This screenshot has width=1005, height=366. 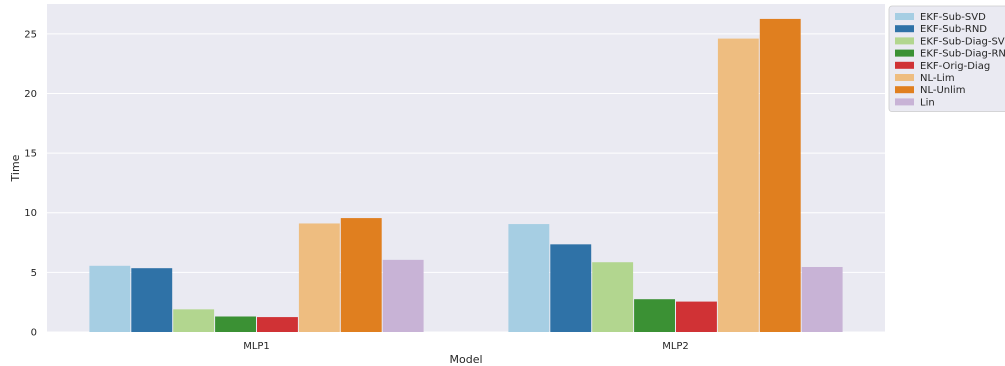 What do you see at coordinates (822, 299) in the screenshot?
I see `bar-Lin-MLP2` at bounding box center [822, 299].